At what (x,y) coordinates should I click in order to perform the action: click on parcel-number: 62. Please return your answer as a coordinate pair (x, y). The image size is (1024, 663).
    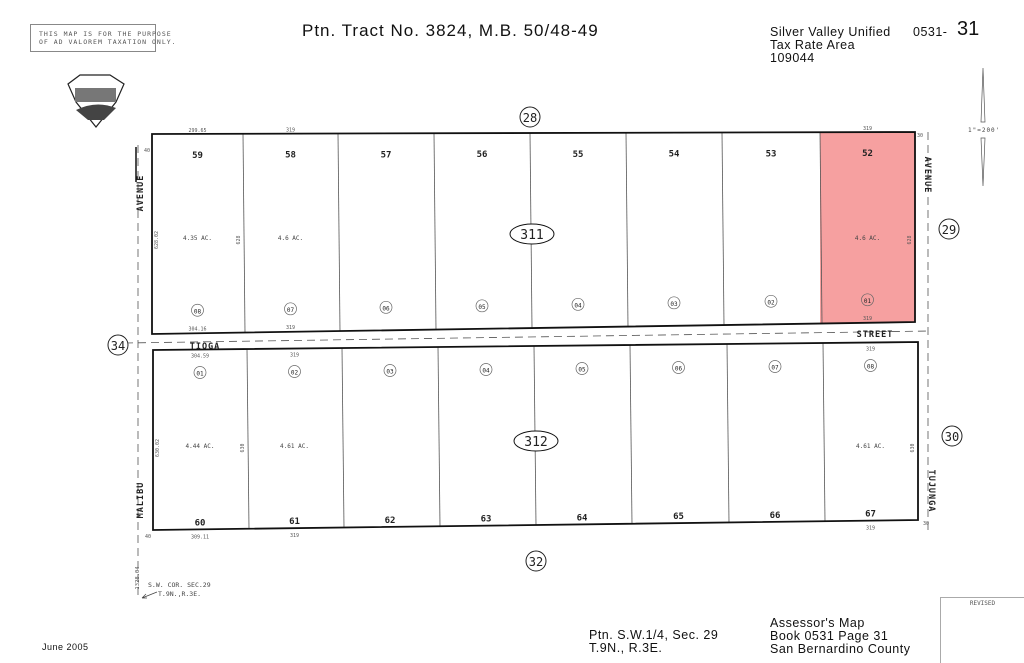
    Looking at the image, I should click on (390, 521).